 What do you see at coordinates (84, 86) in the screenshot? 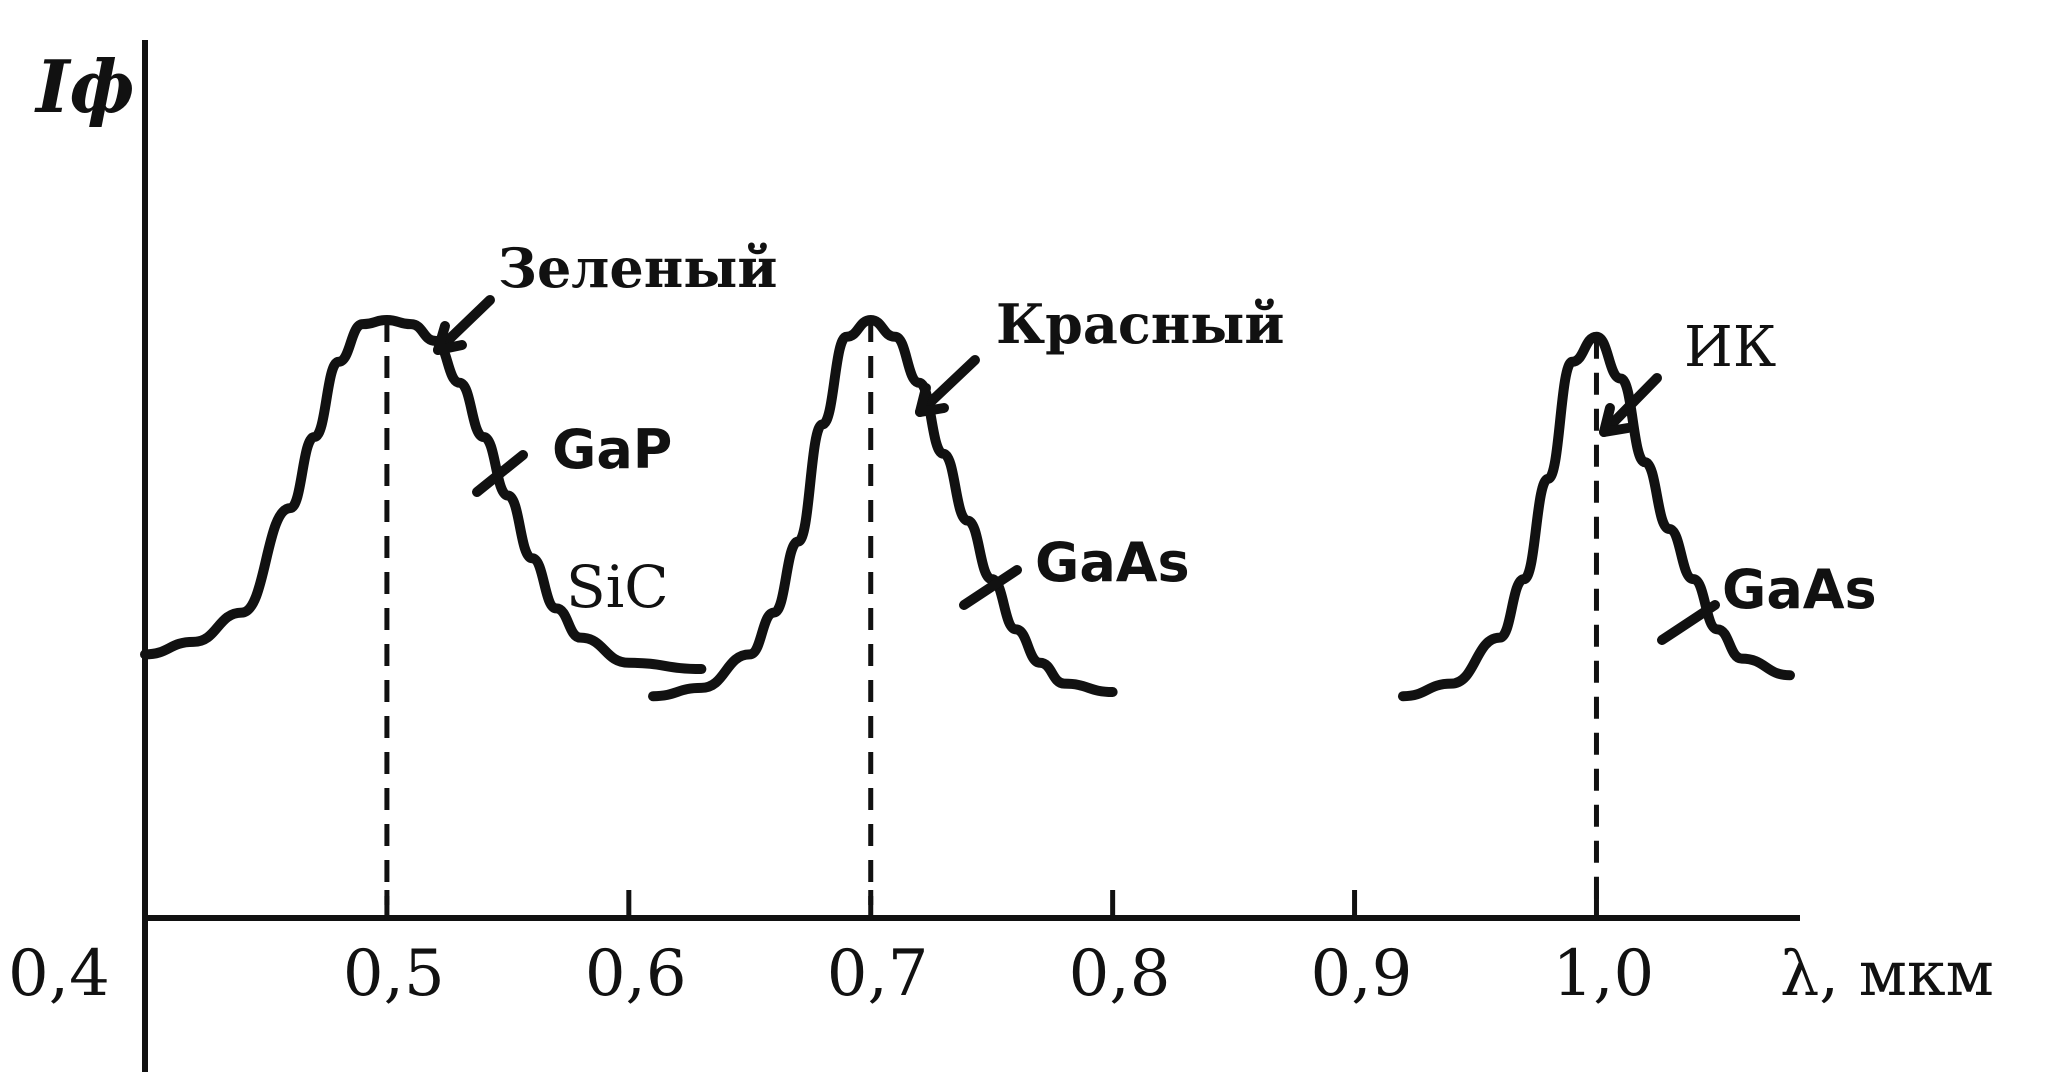
I see `y-axis-label: Iф` at bounding box center [84, 86].